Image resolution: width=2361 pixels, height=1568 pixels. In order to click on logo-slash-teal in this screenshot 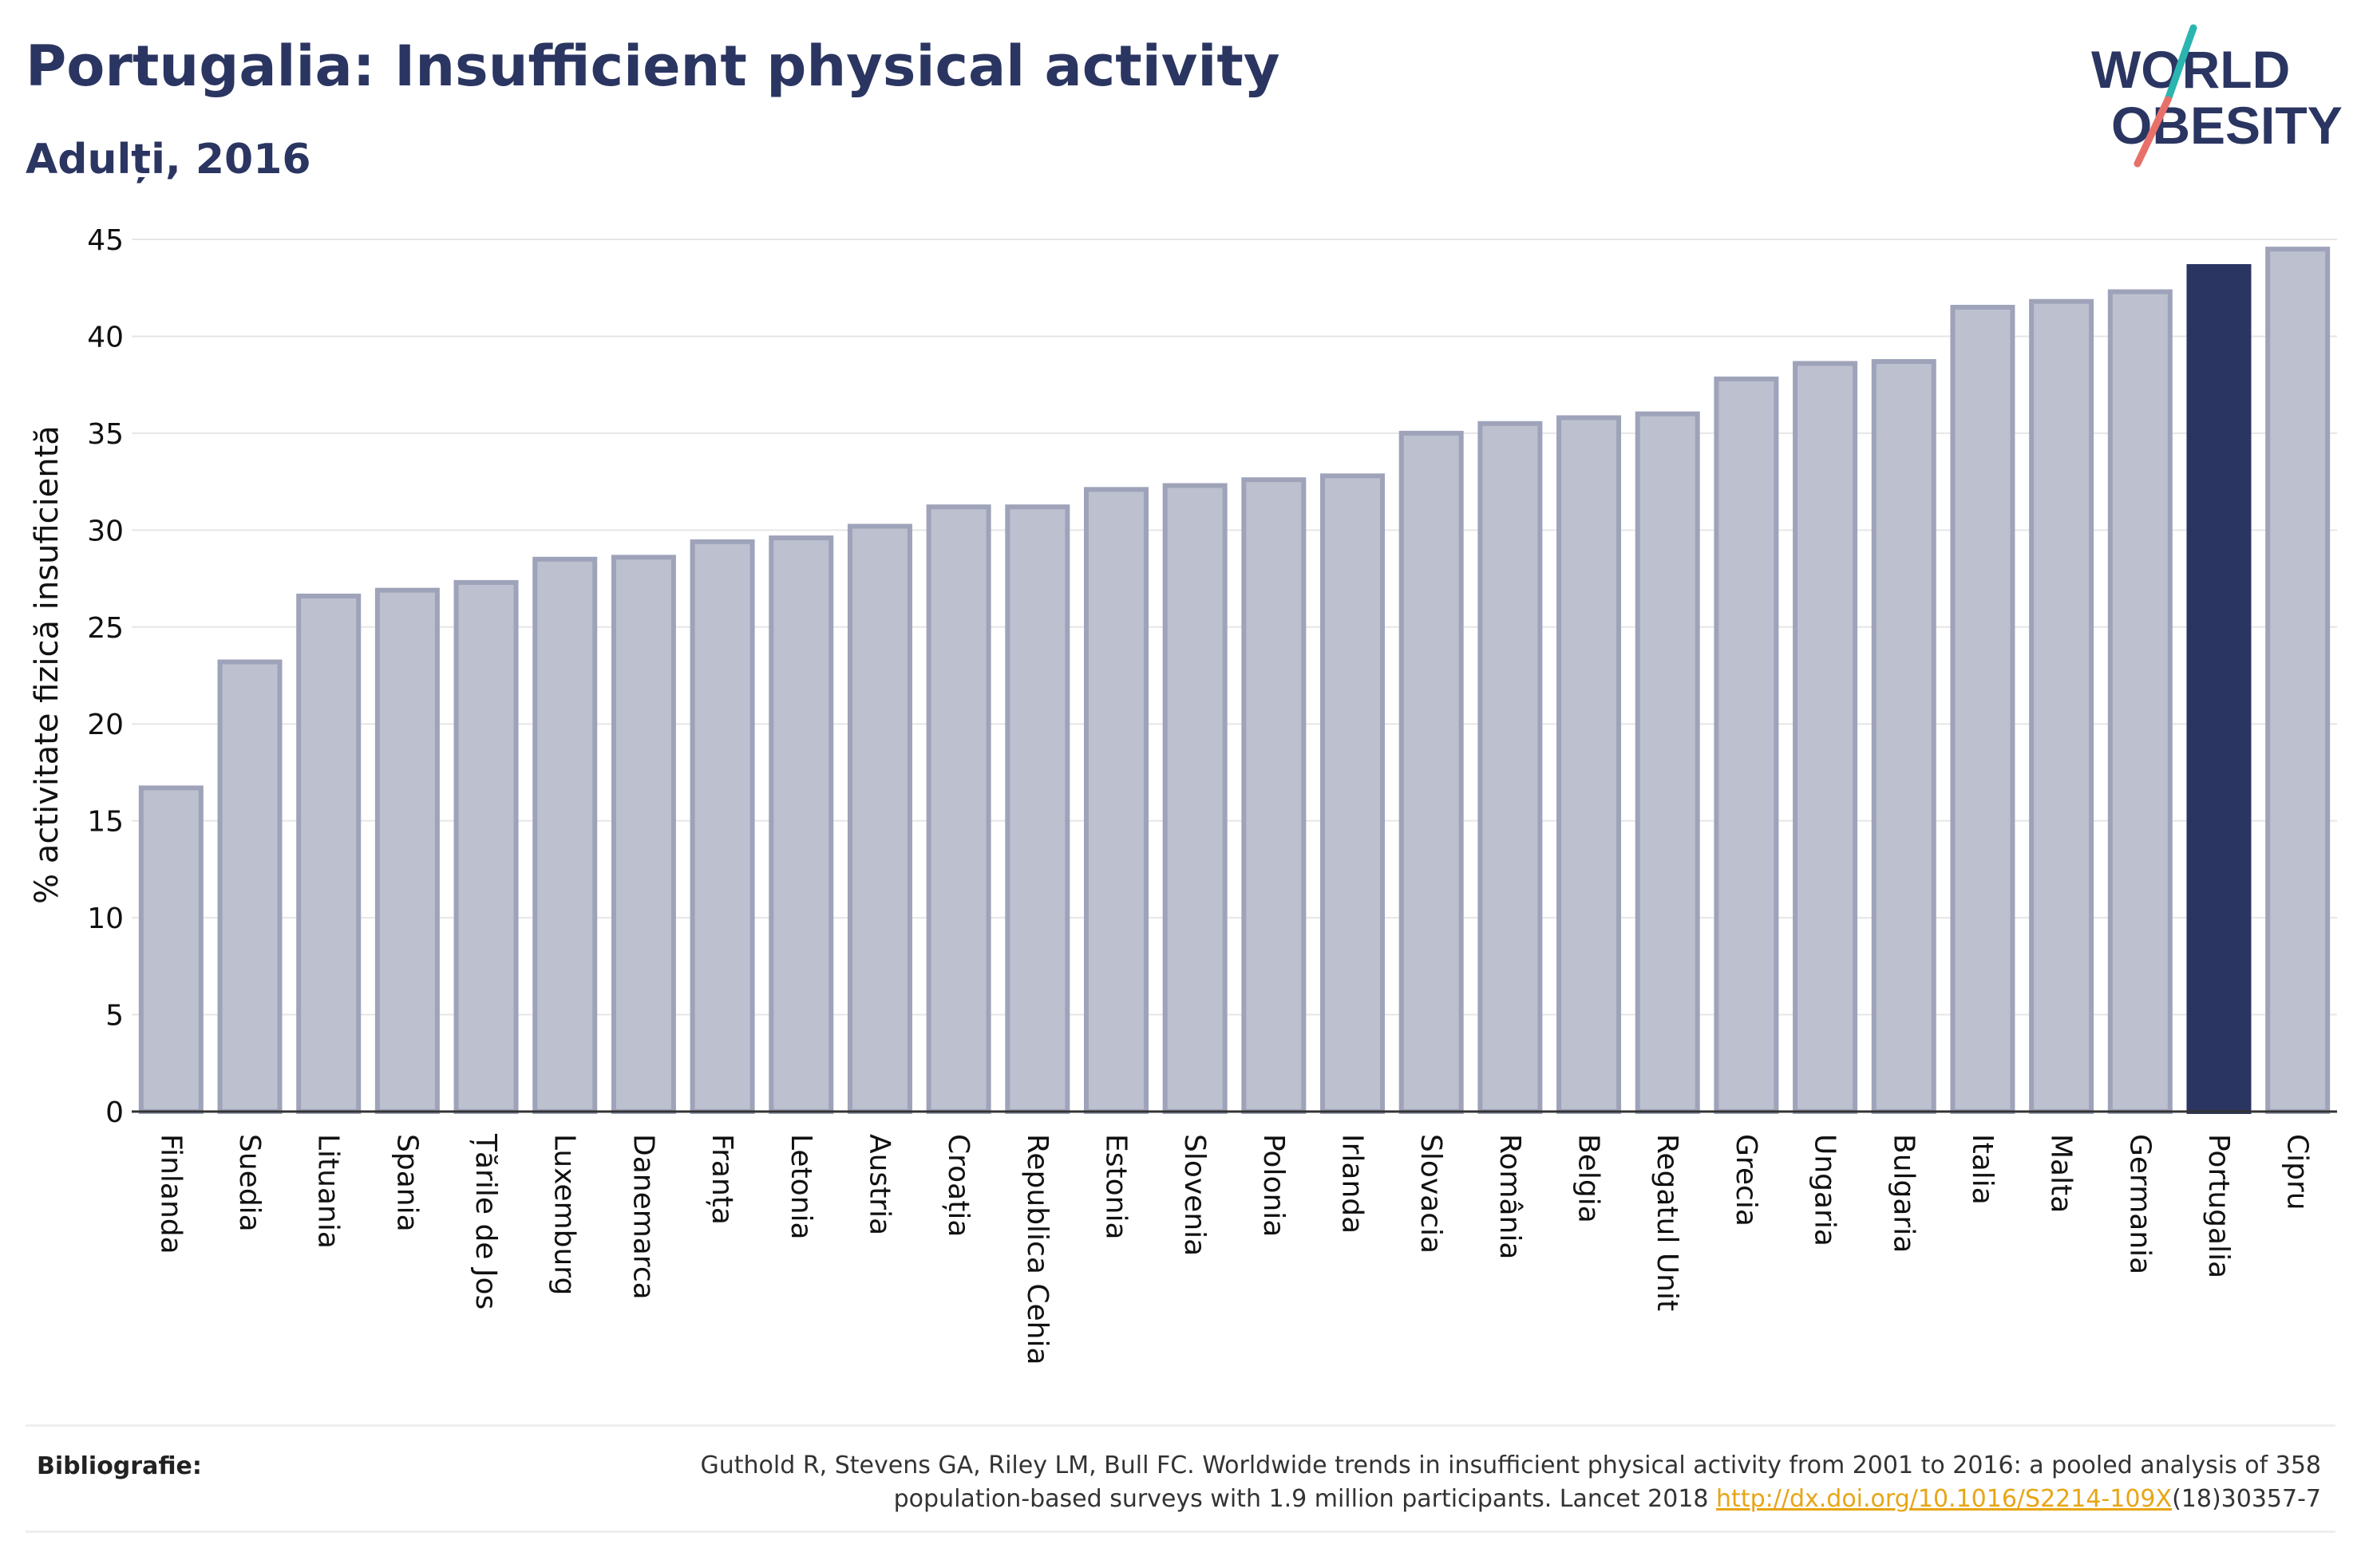, I will do `click(2180, 64)`.